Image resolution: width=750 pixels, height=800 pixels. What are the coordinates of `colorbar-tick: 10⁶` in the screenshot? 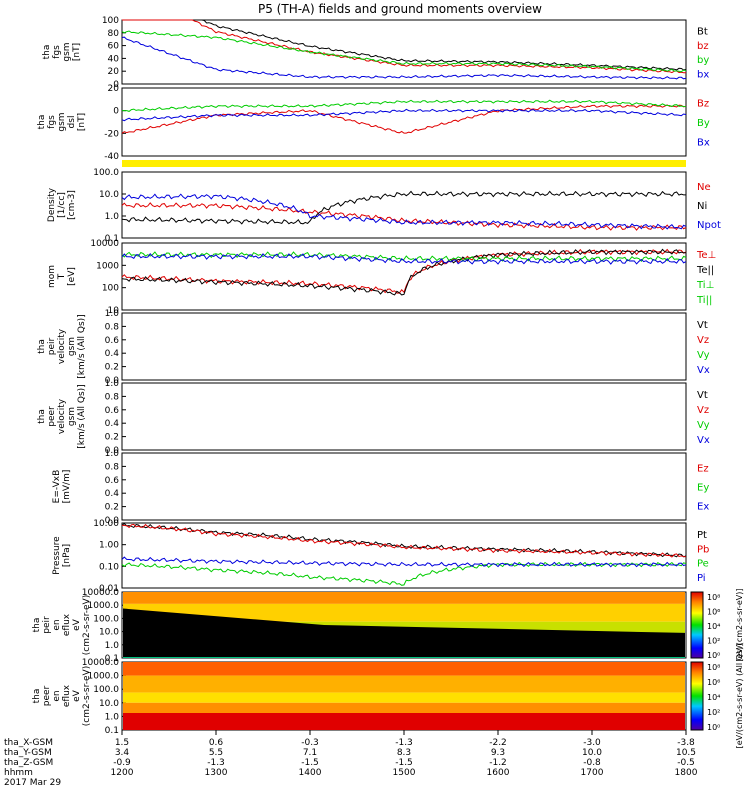 It's located at (713, 612).